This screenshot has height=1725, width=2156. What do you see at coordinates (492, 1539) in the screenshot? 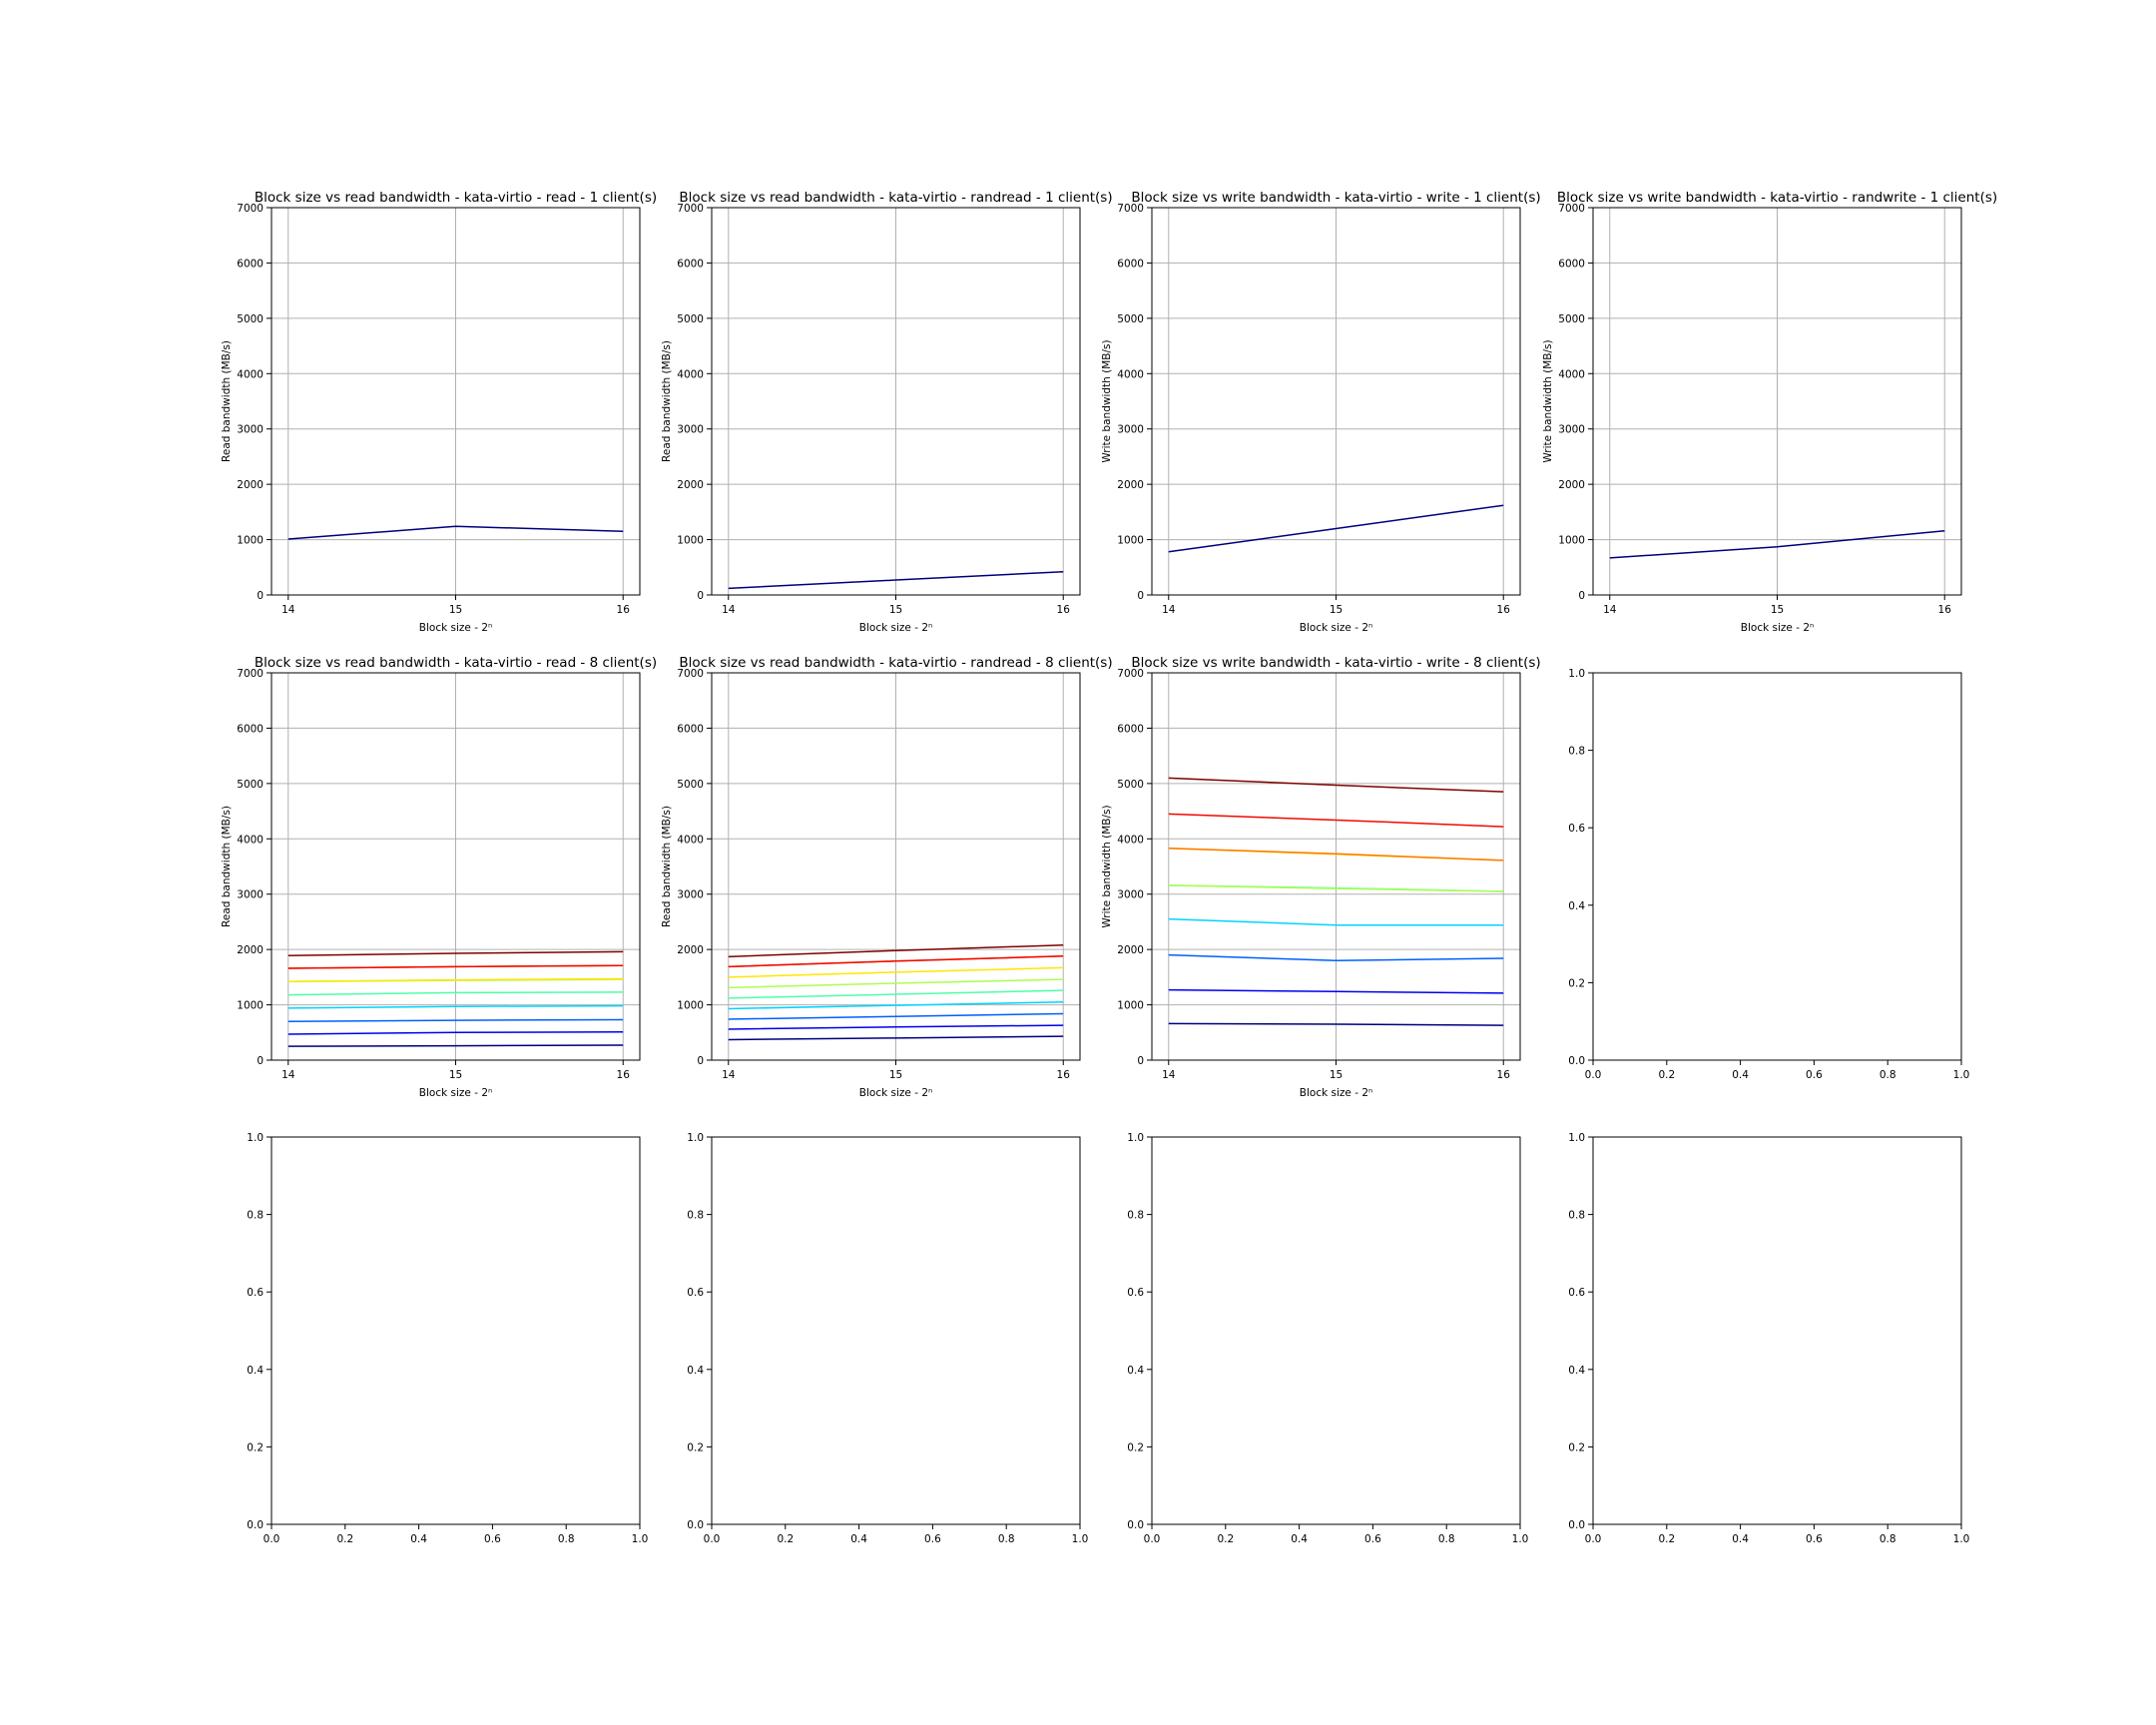
I see `x-tick-label: 0.6` at bounding box center [492, 1539].